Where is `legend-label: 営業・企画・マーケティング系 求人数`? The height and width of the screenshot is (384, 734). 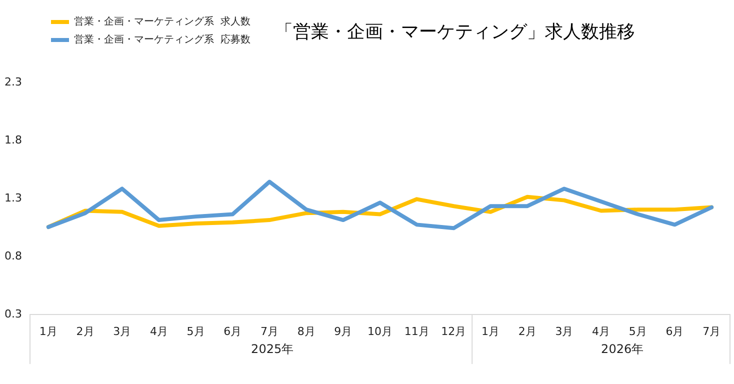
legend-label: 営業・企画・マーケティング系 求人数 is located at coordinates (162, 22).